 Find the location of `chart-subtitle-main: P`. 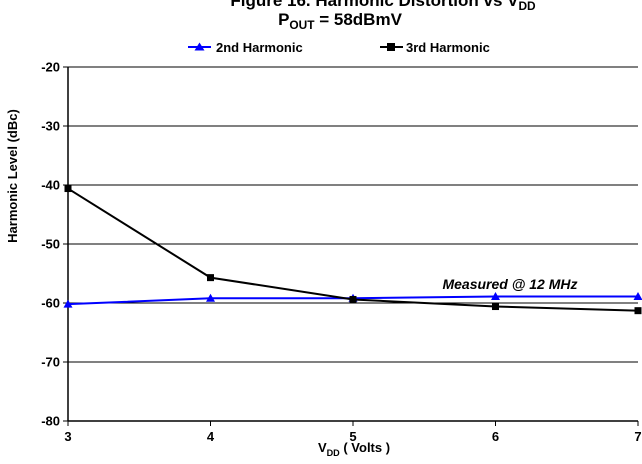

chart-subtitle-main: P is located at coordinates (283, 19).